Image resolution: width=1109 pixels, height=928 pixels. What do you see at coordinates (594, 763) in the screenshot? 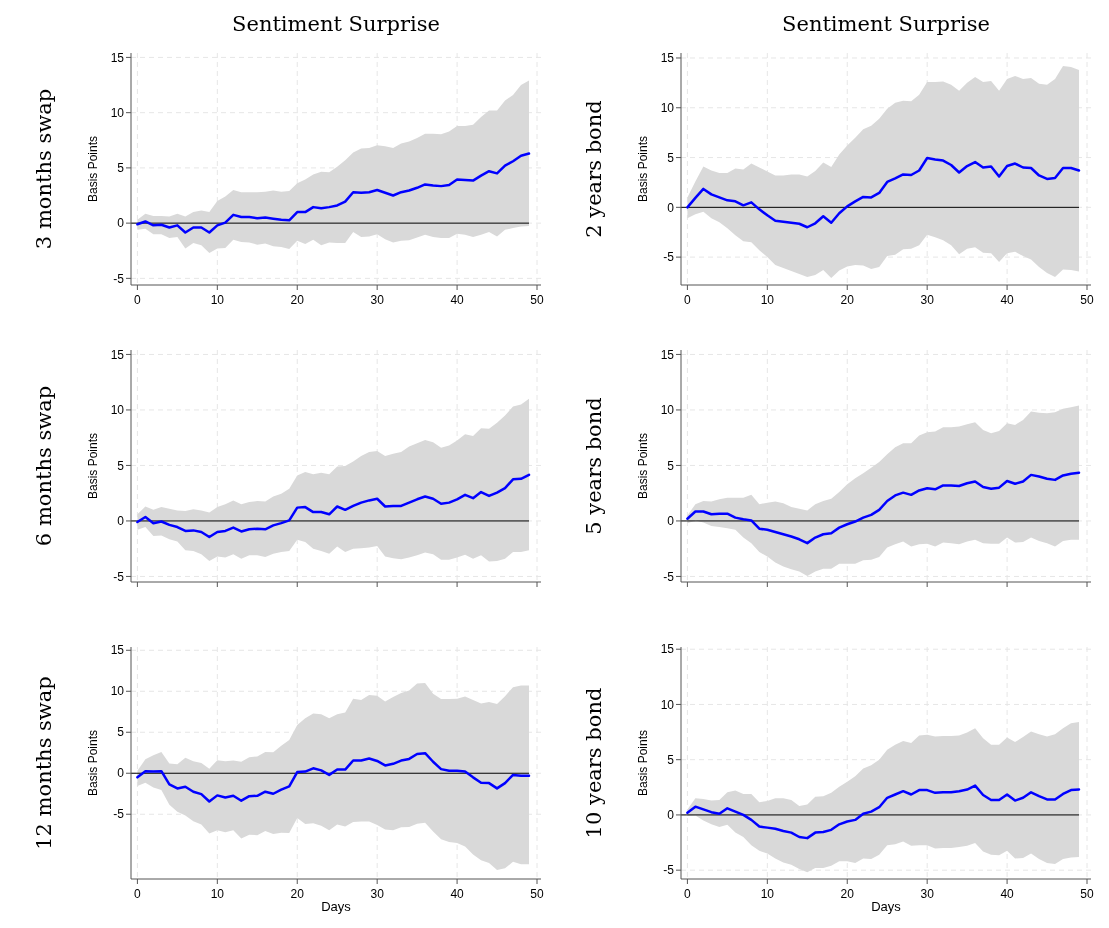
I see `text: 10 years bond` at bounding box center [594, 763].